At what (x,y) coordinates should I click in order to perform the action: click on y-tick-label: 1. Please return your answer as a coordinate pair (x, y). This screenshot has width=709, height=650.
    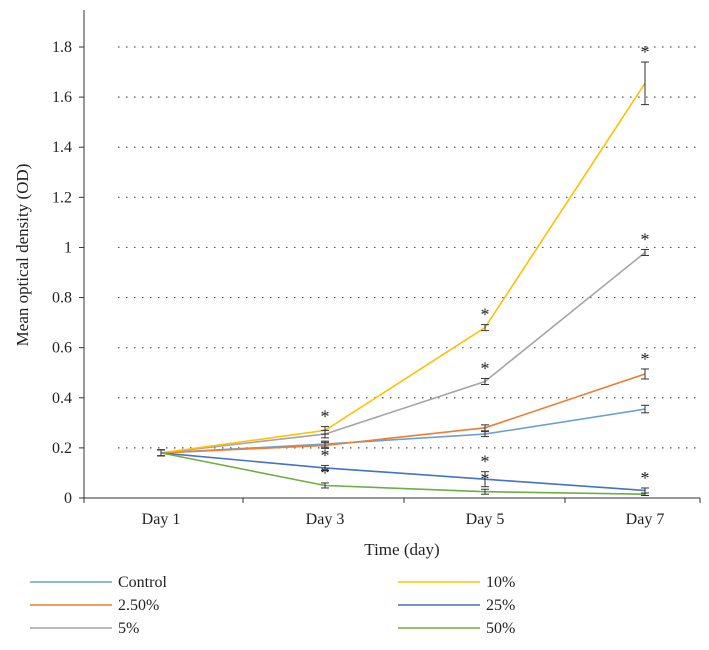
    Looking at the image, I should click on (68, 247).